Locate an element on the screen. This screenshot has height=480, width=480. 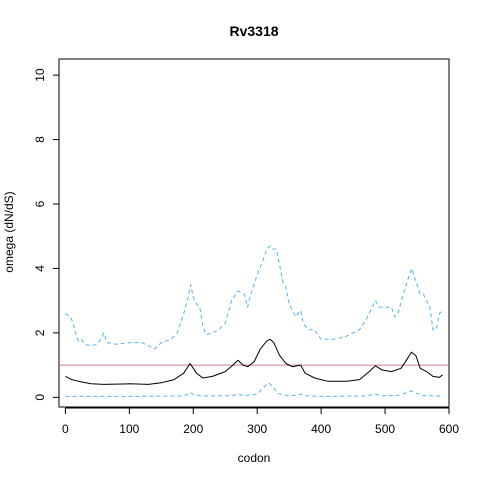
x-tick-label: 400 is located at coordinates (321, 429).